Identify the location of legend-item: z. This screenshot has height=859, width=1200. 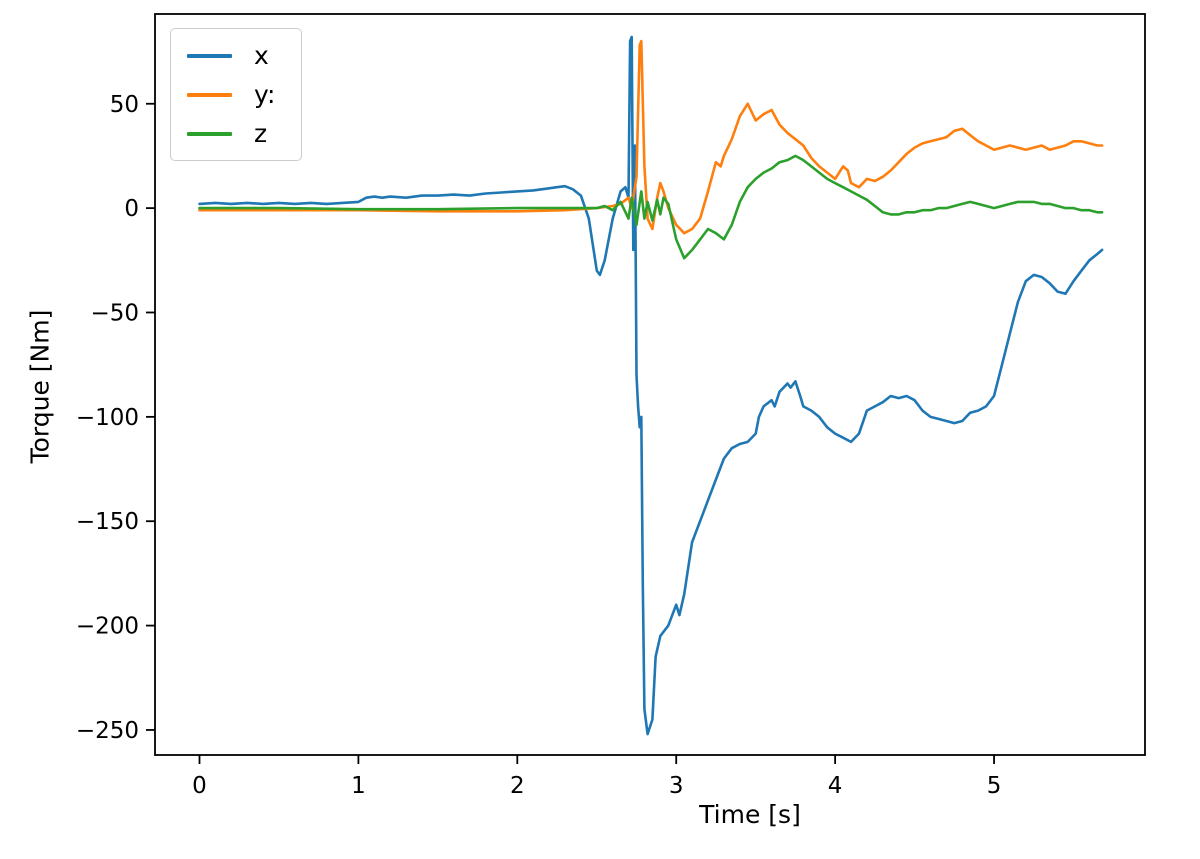
(231, 133).